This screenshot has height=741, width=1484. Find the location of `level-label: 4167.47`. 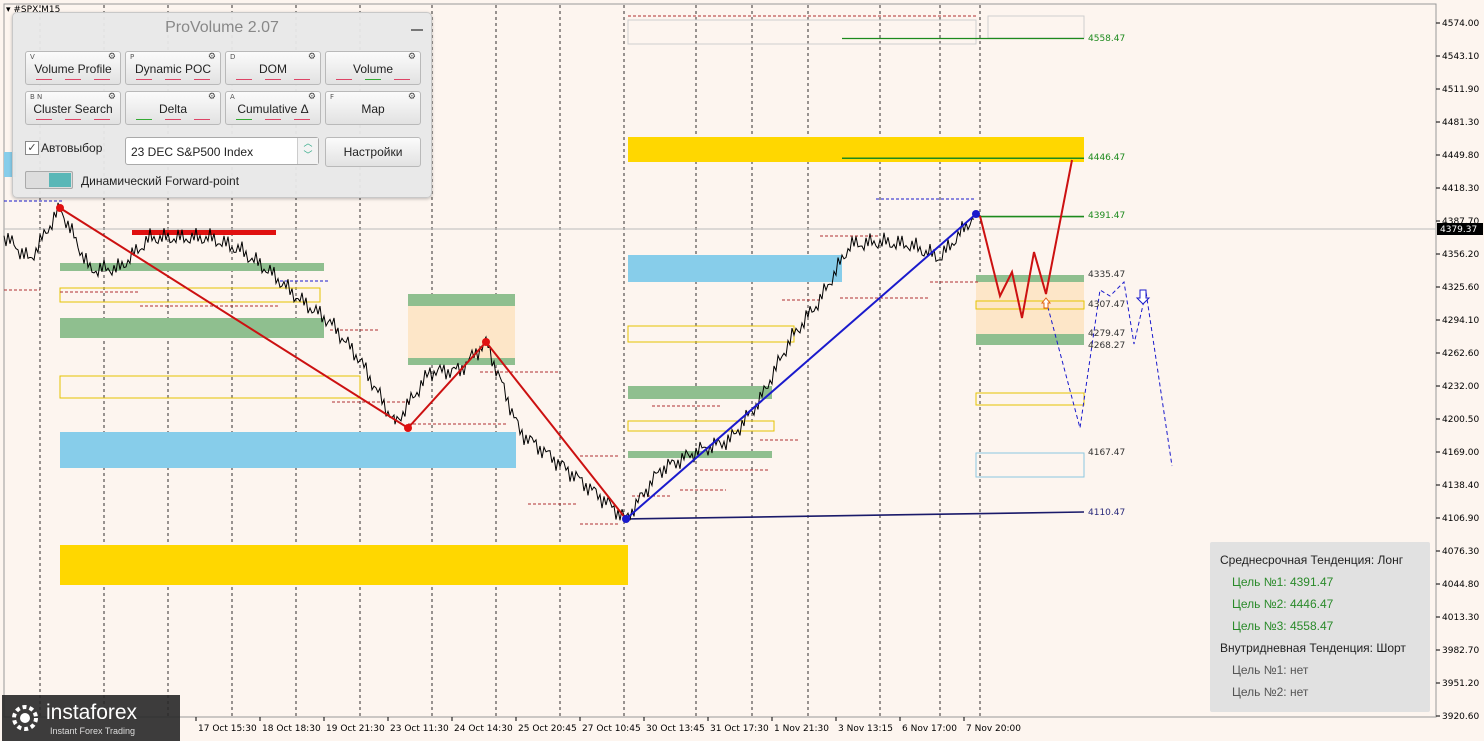

level-label: 4167.47 is located at coordinates (1106, 453).